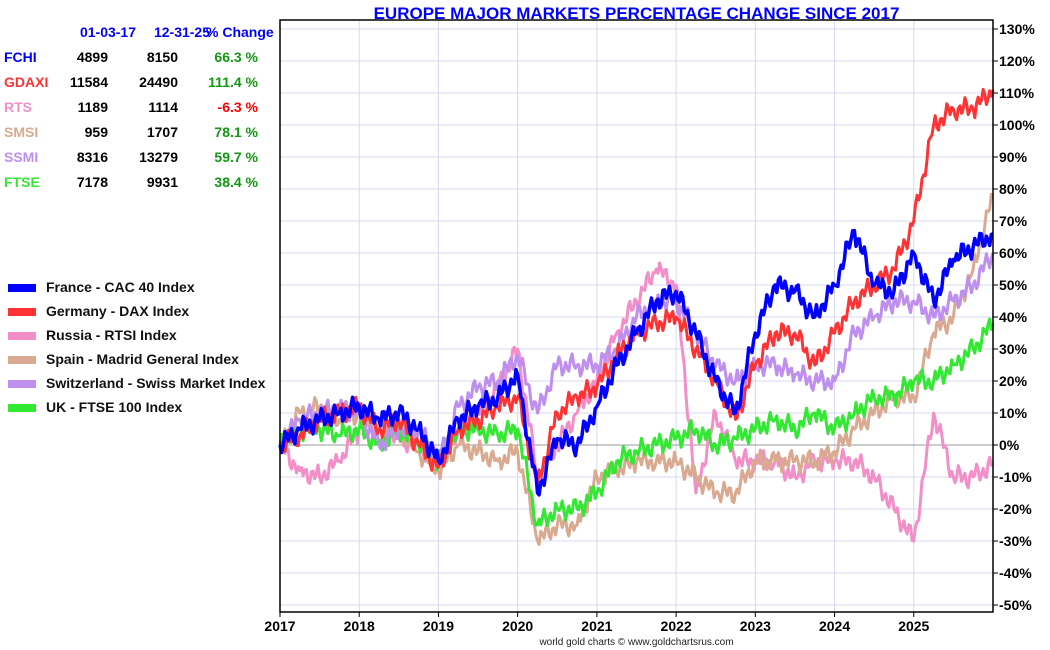 The width and height of the screenshot is (1050, 650). What do you see at coordinates (107, 32) in the screenshot?
I see `header-start-date: 01-03-17` at bounding box center [107, 32].